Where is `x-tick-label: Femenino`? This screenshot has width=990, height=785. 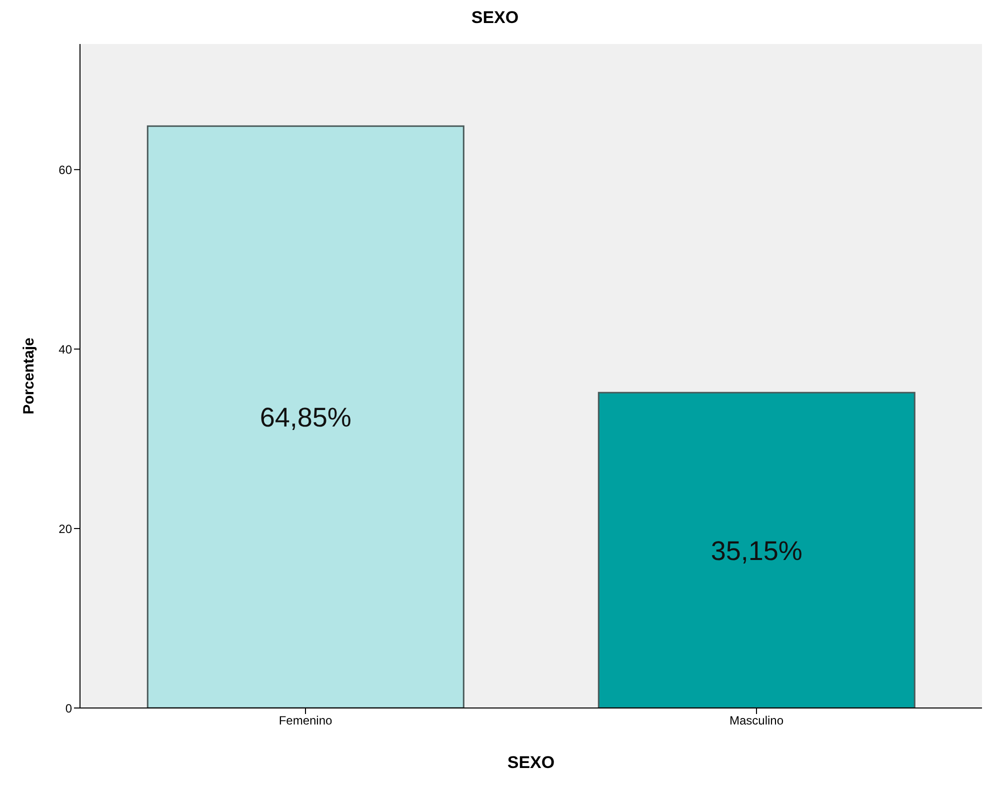
x-tick-label: Femenino is located at coordinates (305, 721).